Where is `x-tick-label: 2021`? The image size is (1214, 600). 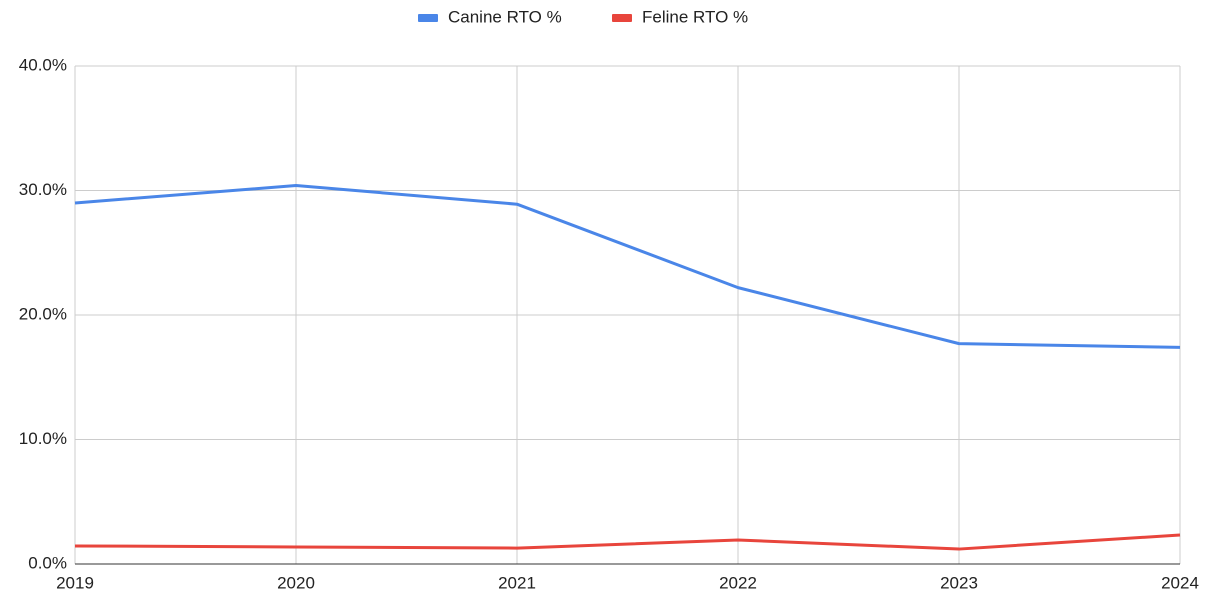 x-tick-label: 2021 is located at coordinates (517, 582).